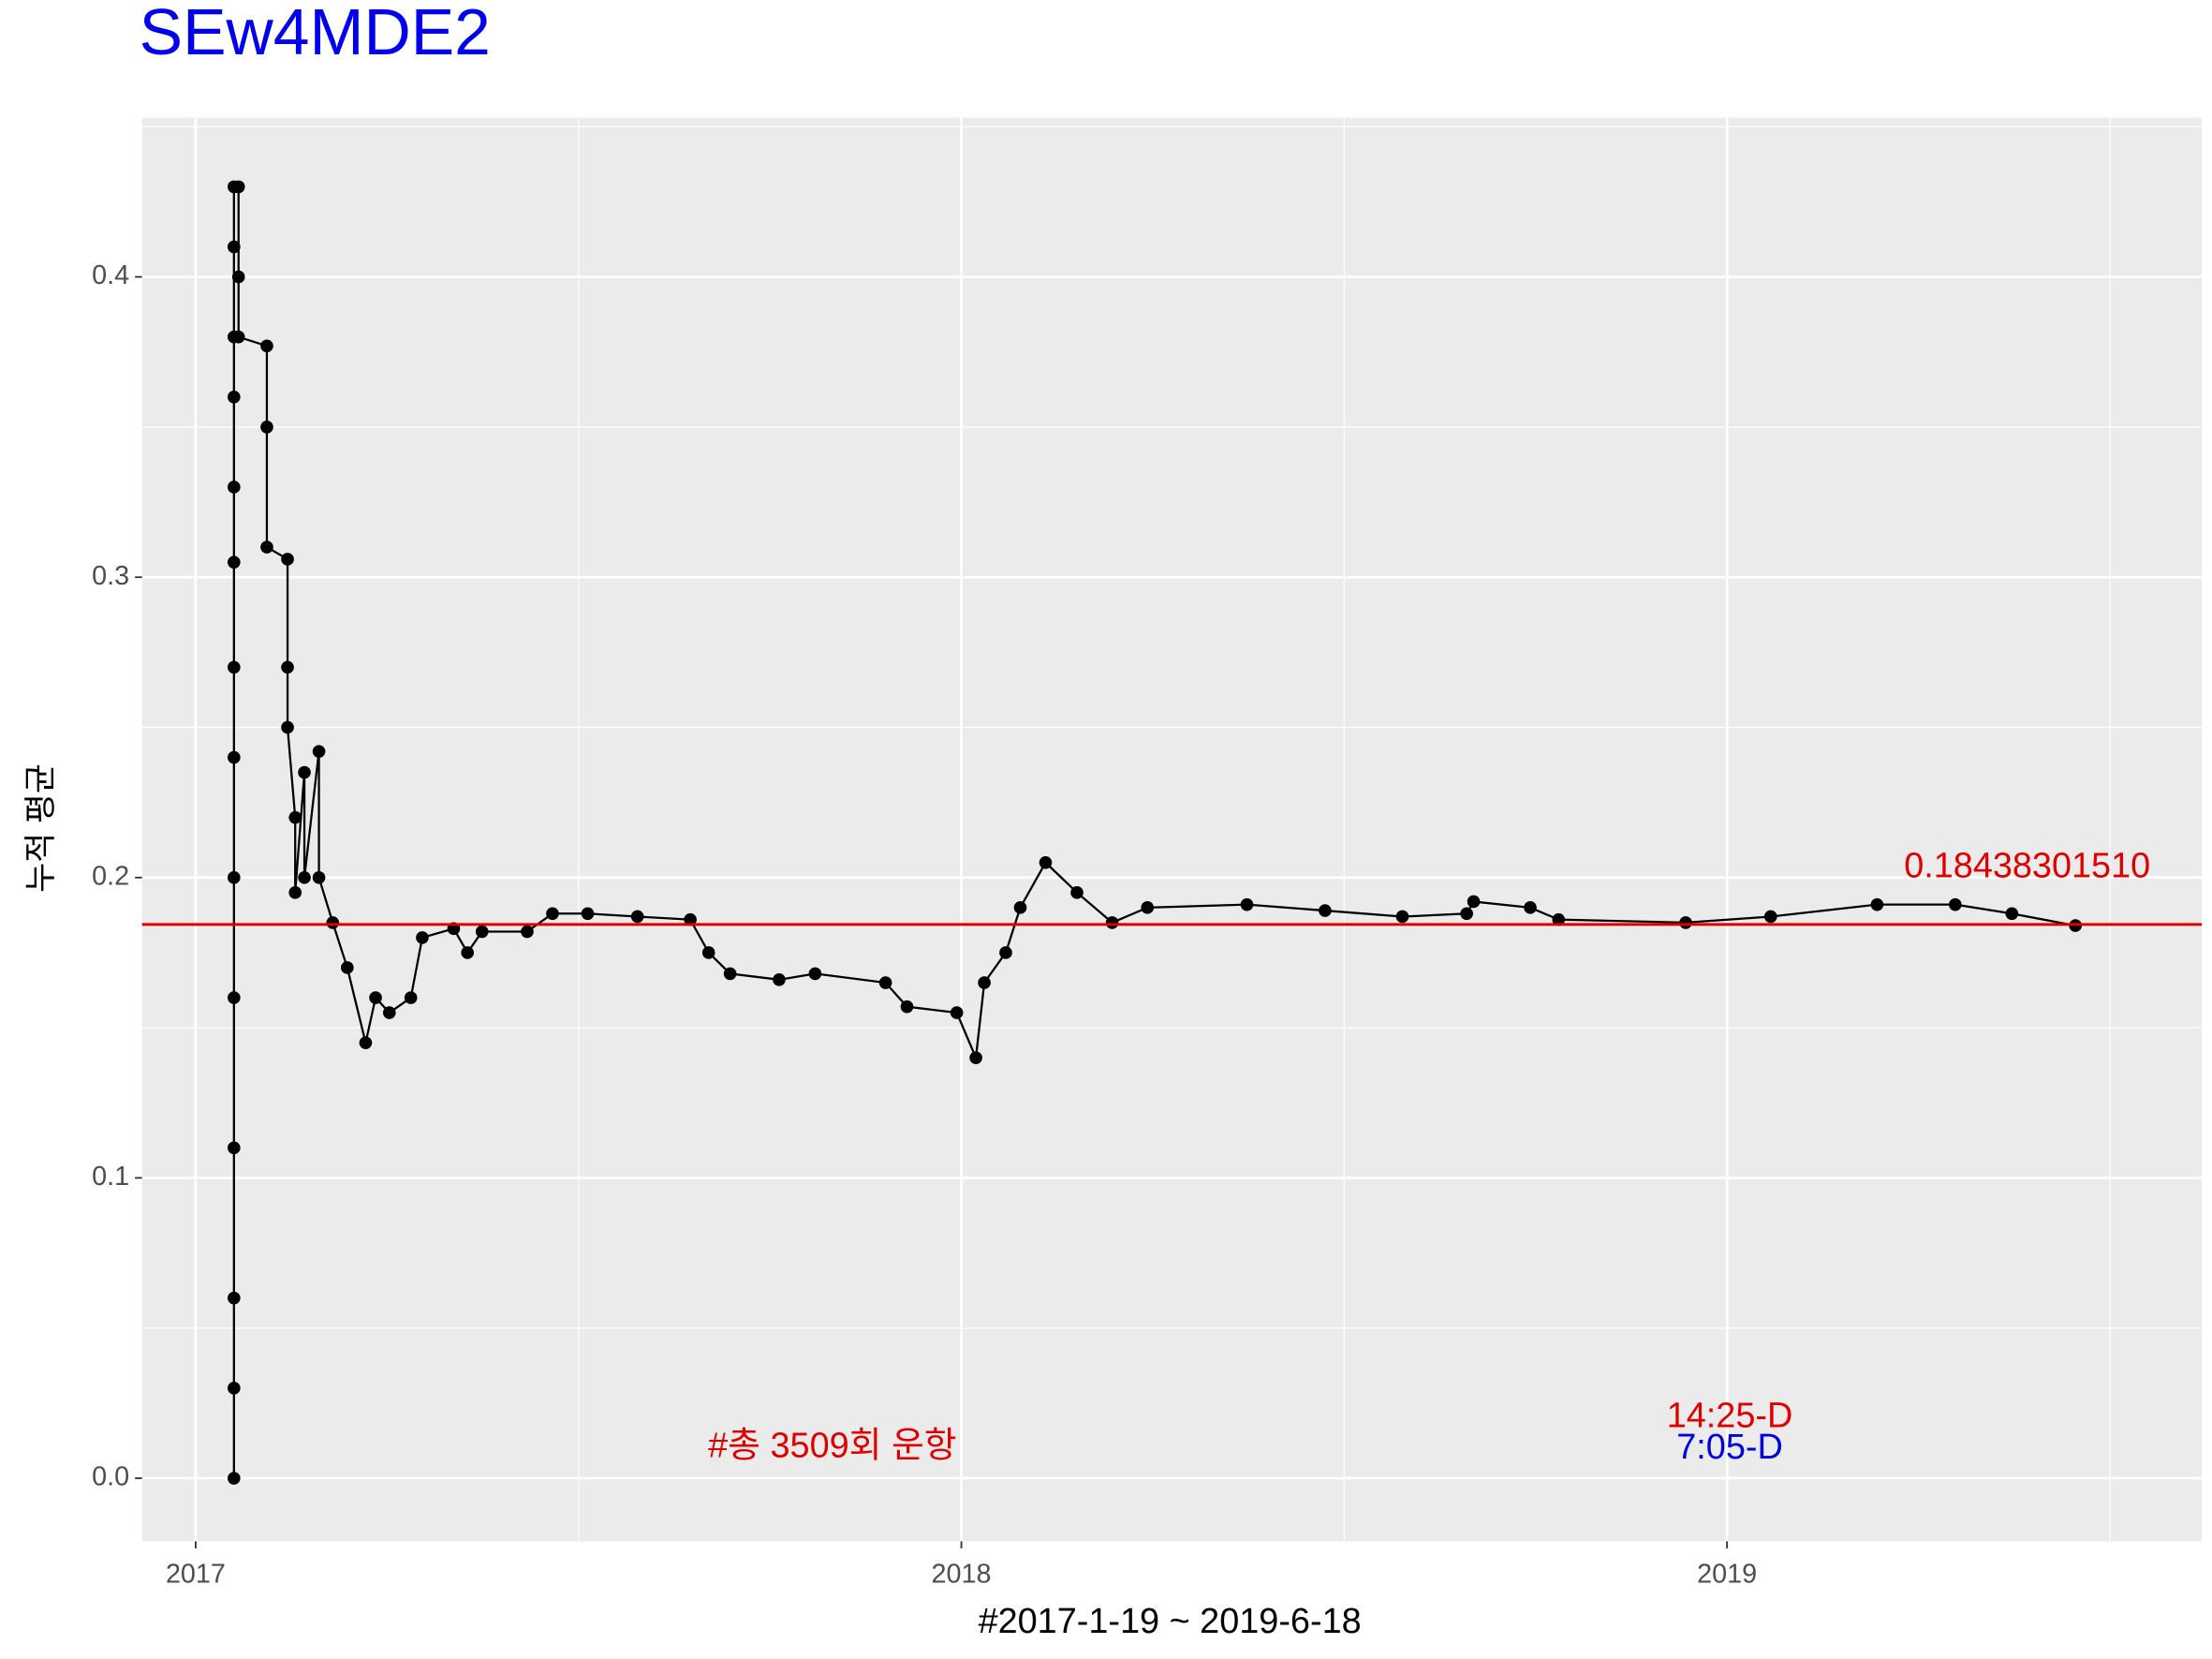 This screenshot has width=2212, height=1659. Describe the element at coordinates (315, 34) in the screenshot. I see `chart-title: SEw4MDE2` at that location.